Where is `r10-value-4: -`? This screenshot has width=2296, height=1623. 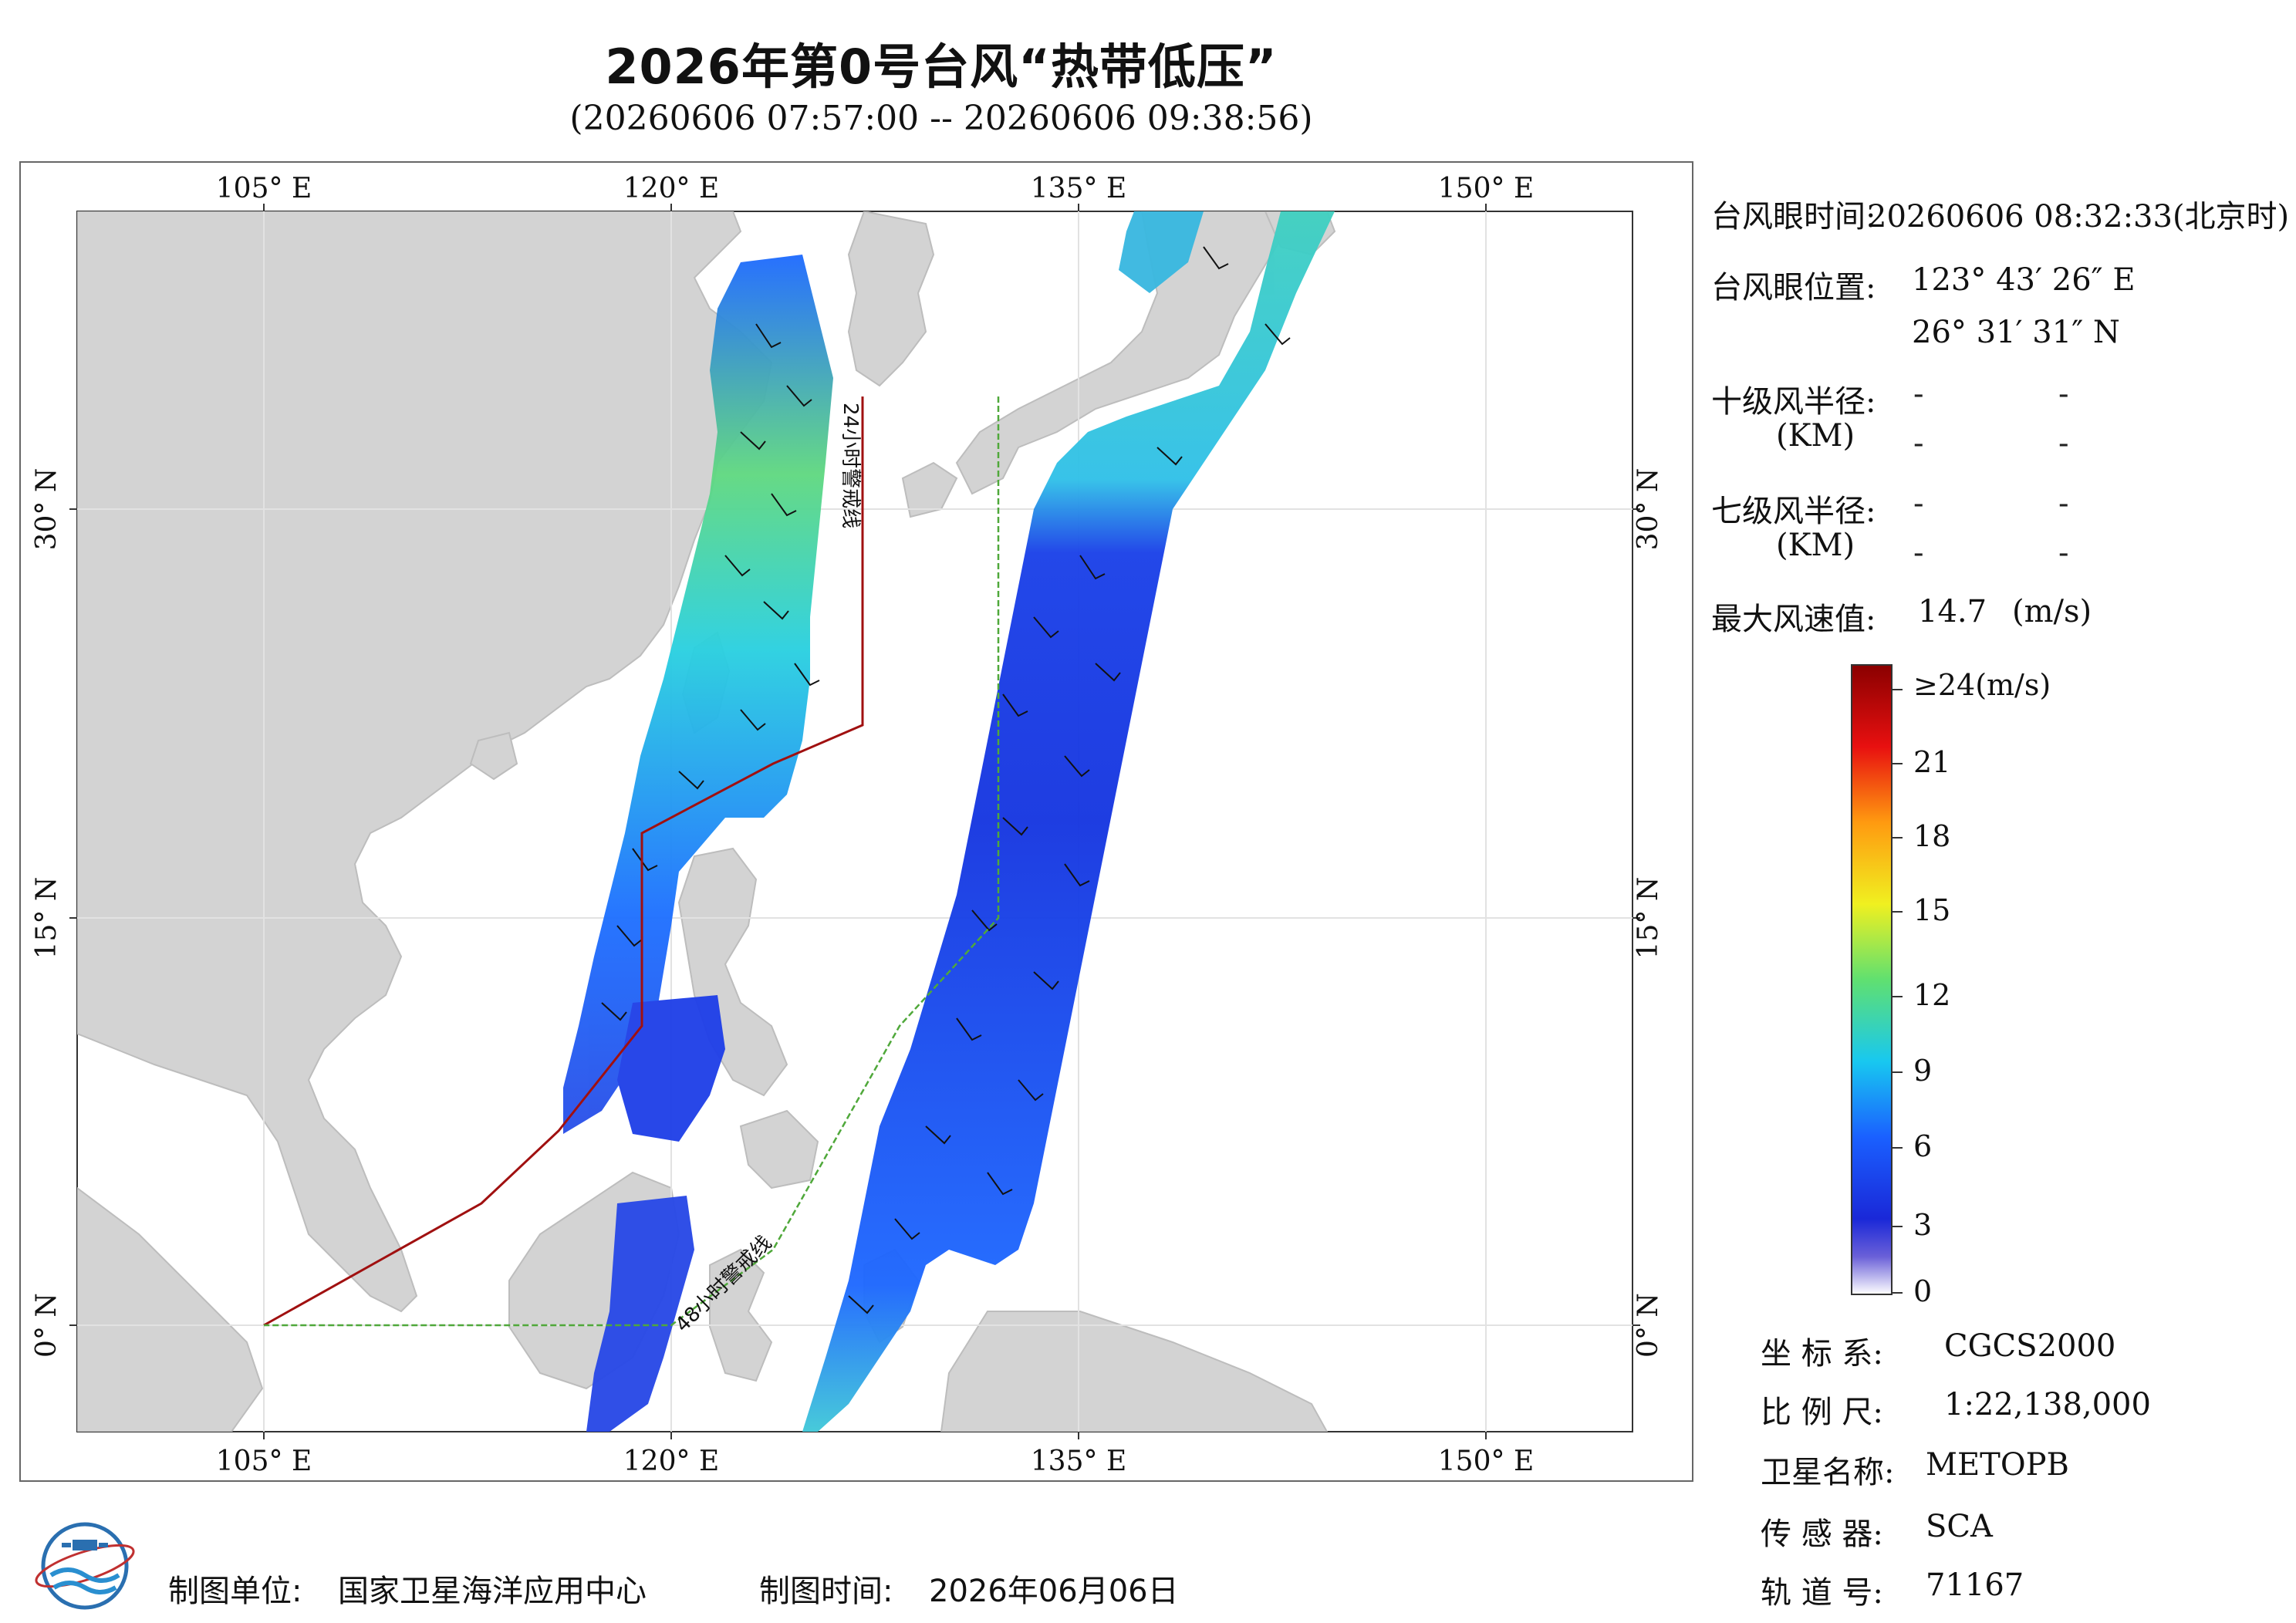
r10-value-4: - is located at coordinates (2063, 443).